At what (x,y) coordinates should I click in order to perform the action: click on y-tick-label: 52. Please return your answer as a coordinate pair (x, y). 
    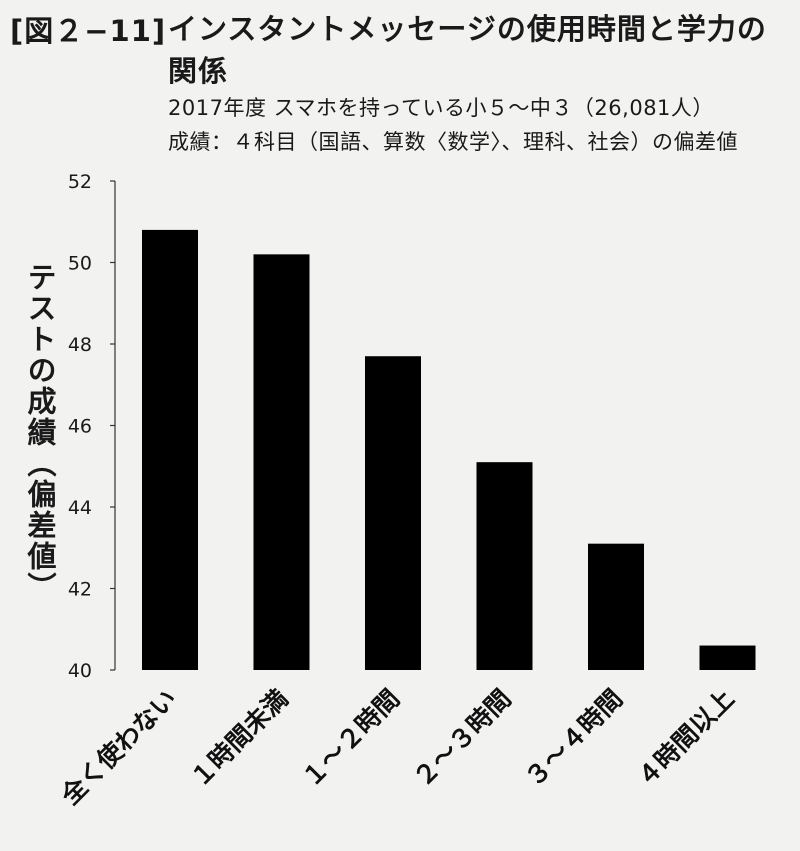
    Looking at the image, I should click on (80, 182).